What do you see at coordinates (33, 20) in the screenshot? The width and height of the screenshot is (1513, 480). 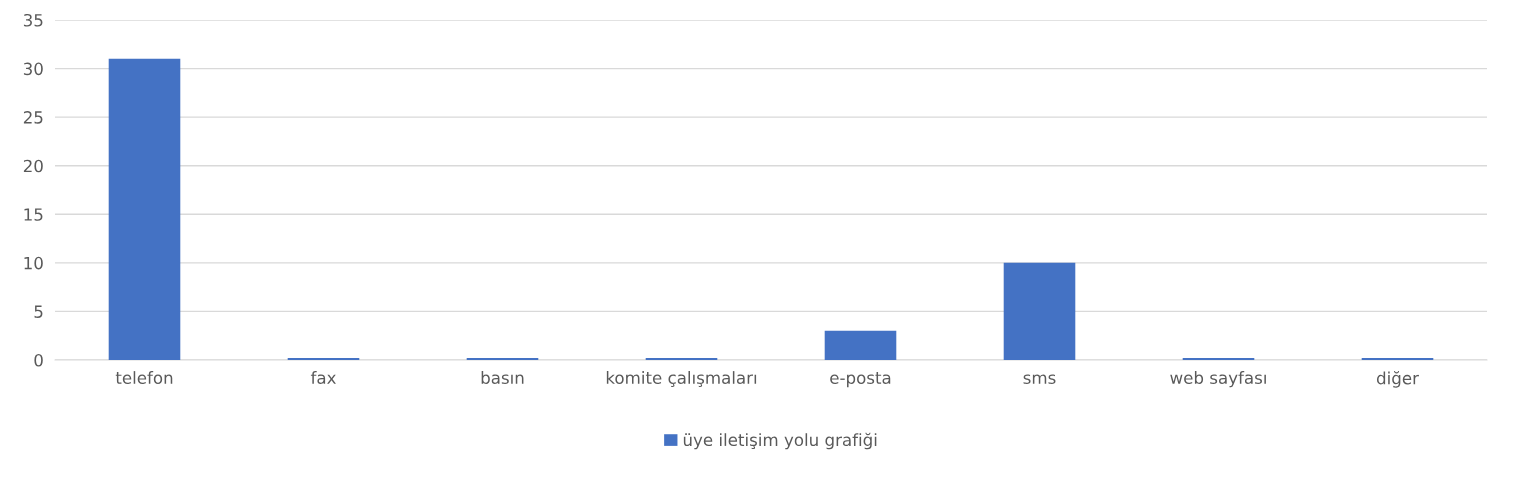 I see `y-tick-label: 35` at bounding box center [33, 20].